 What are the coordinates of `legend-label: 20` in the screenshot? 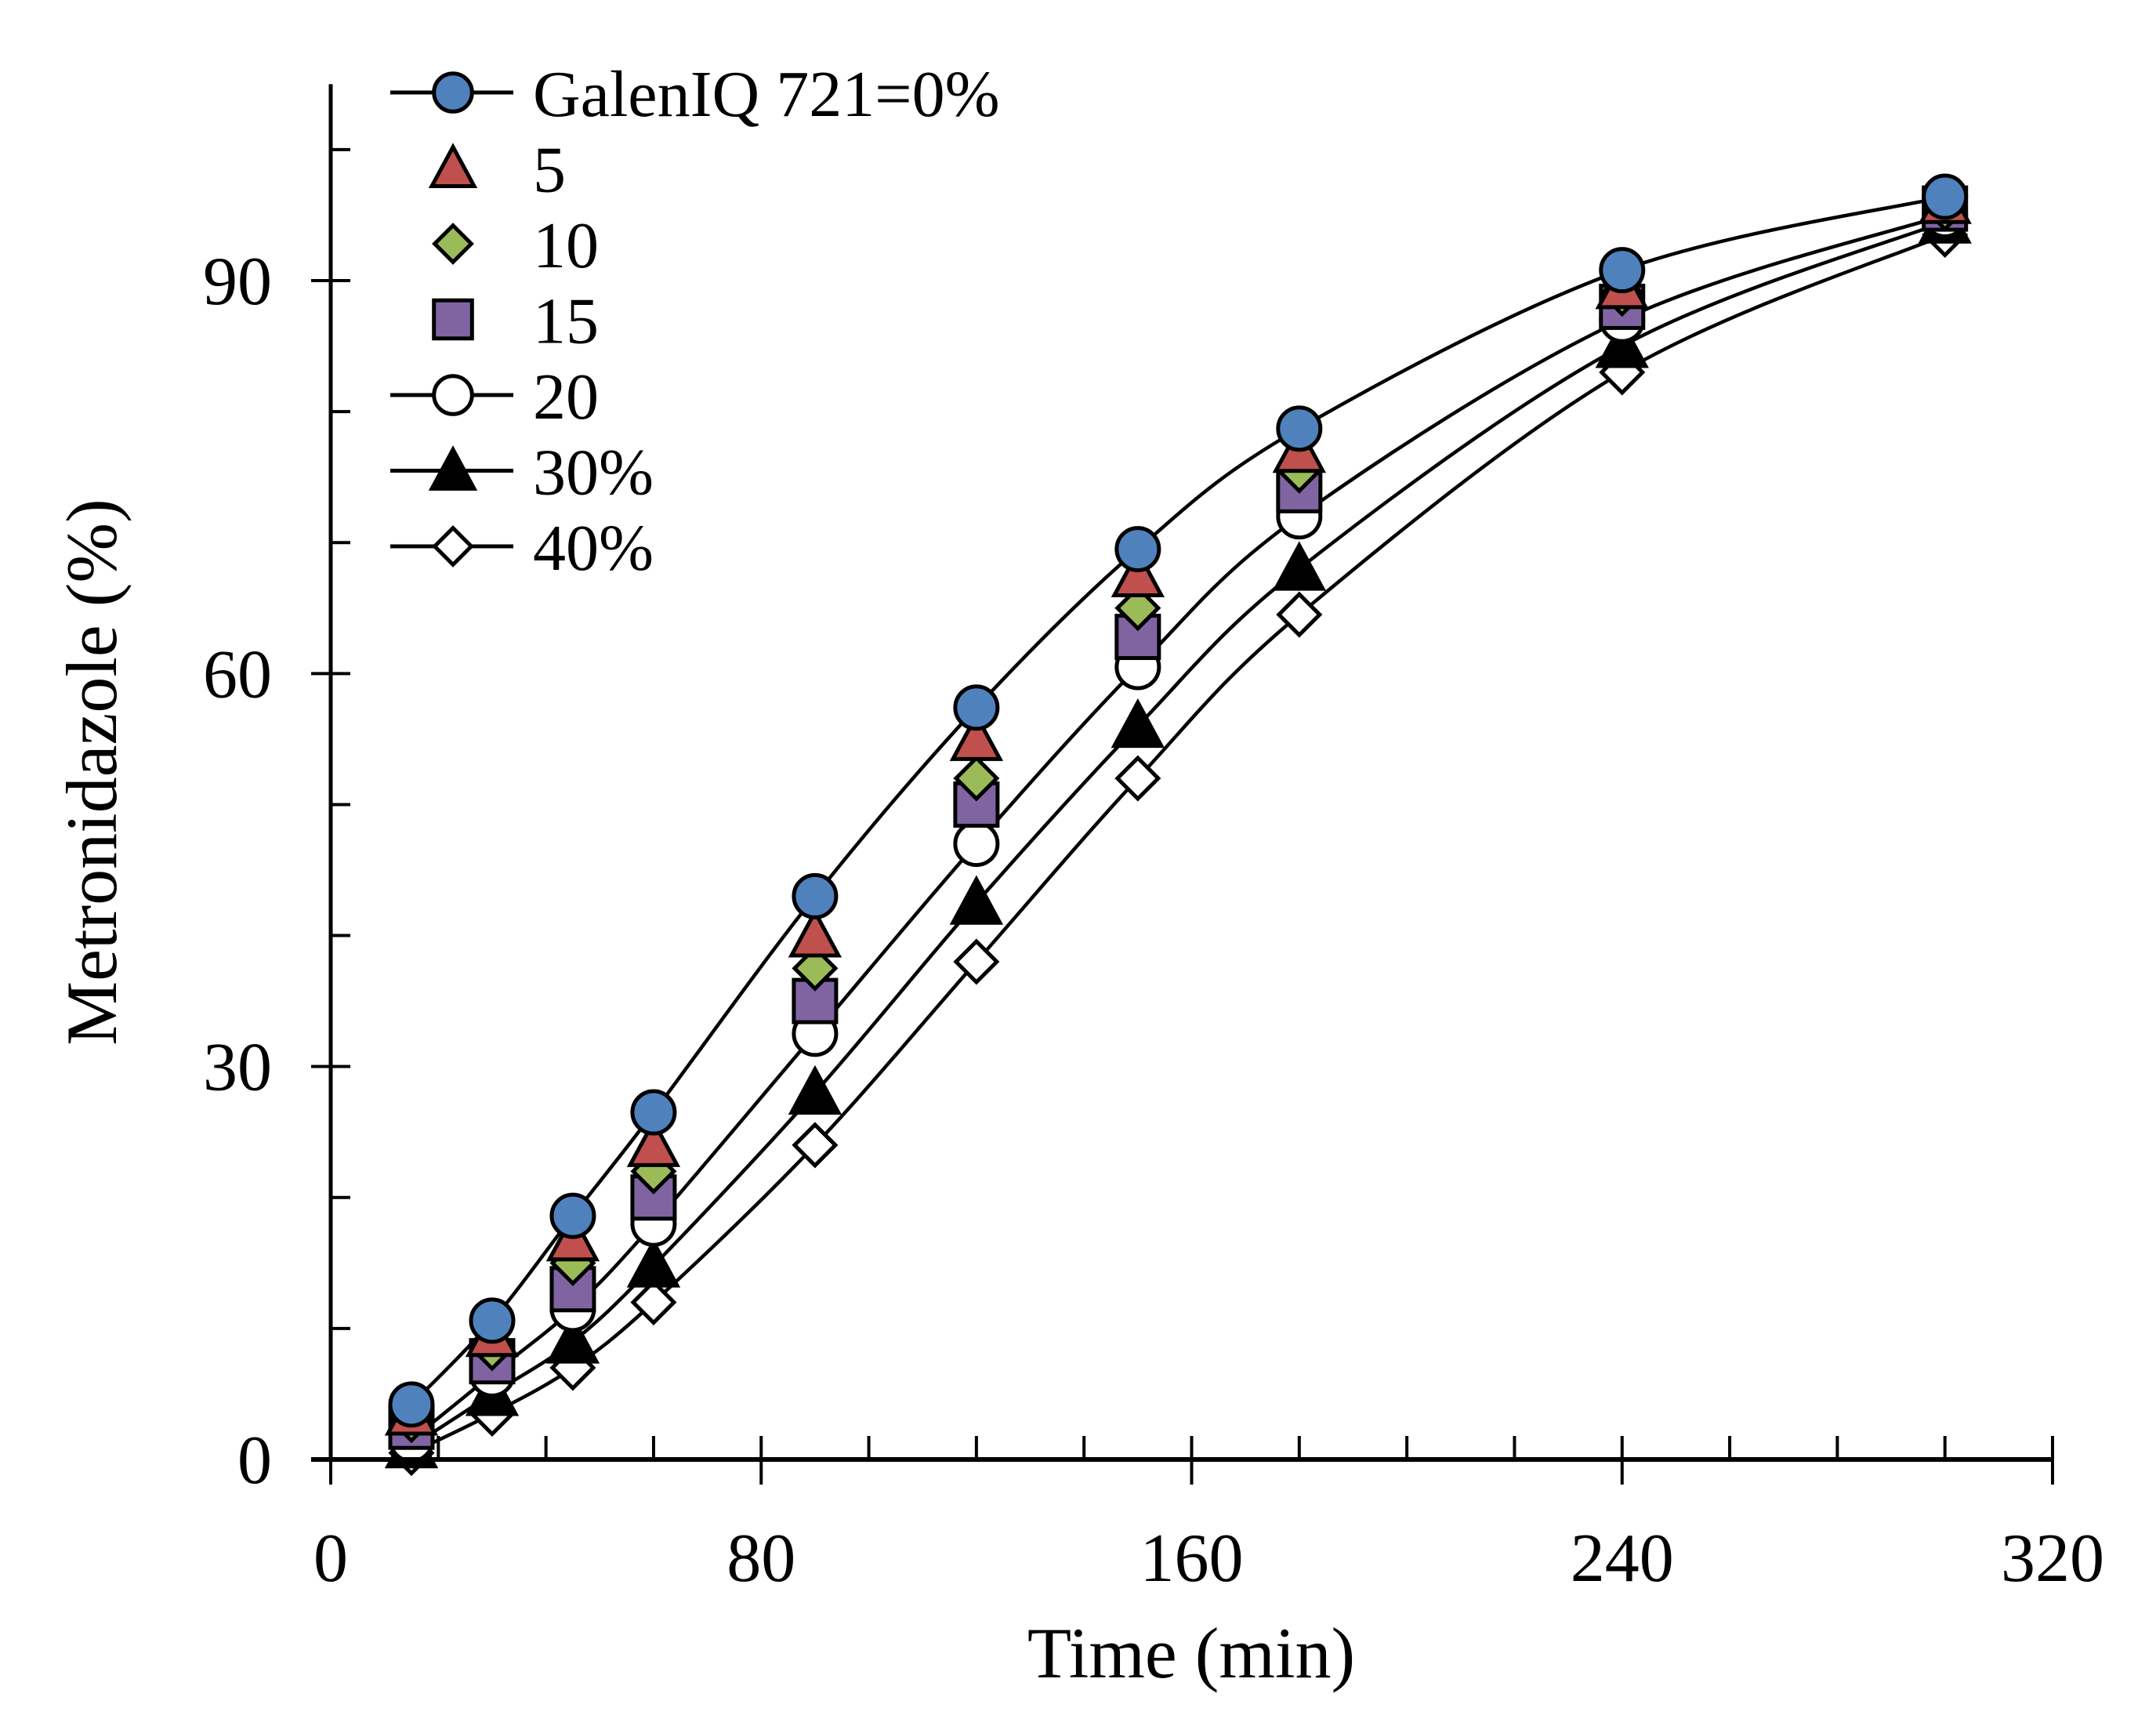 It's located at (566, 397).